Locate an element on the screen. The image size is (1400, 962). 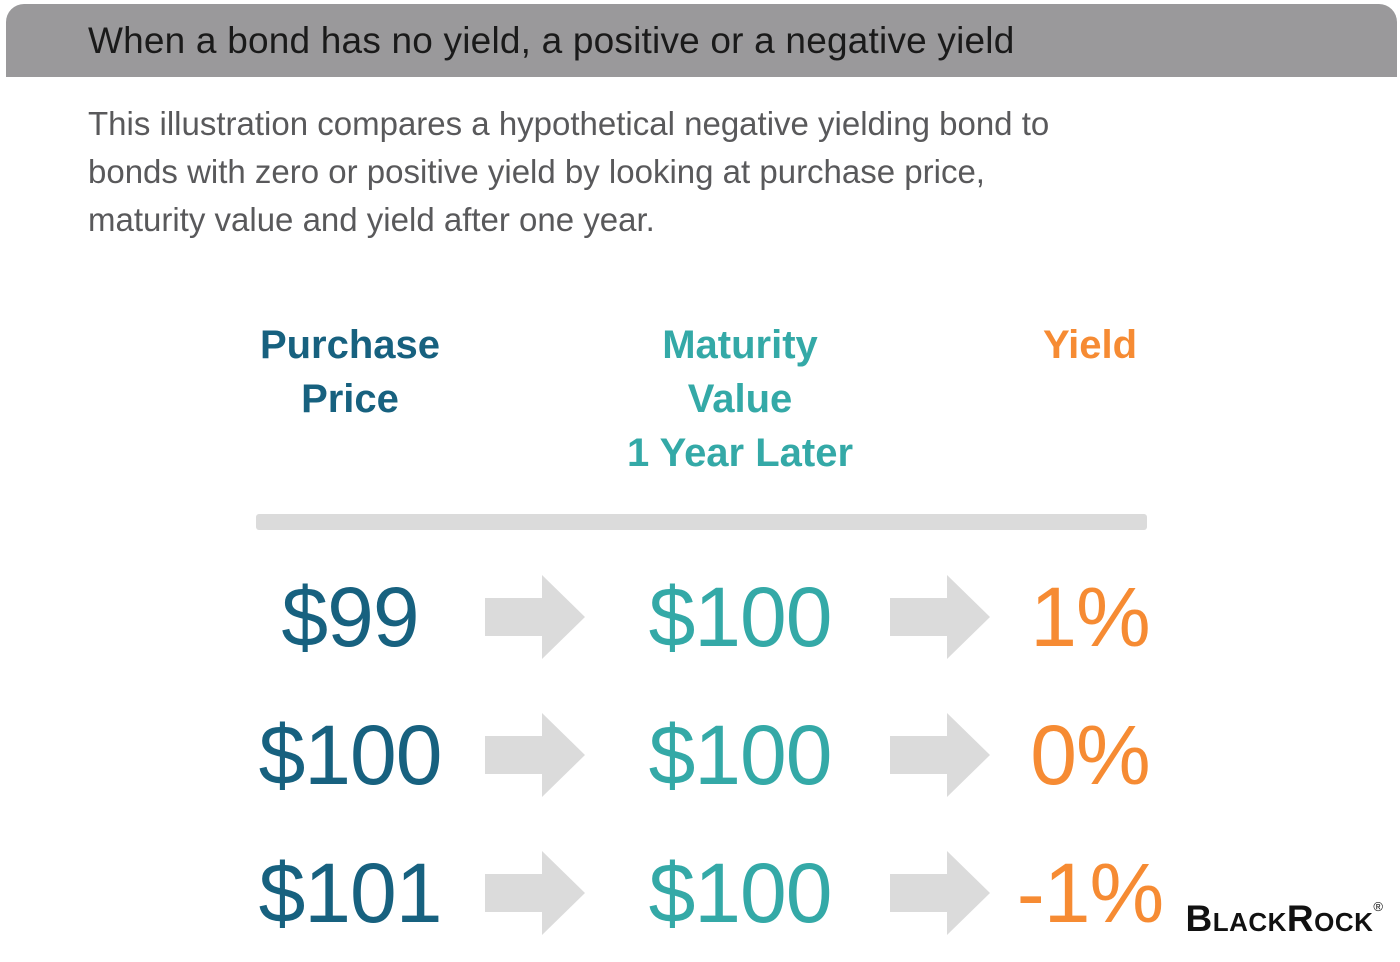
table-row: $101 $100 -1% is located at coordinates (705, 893).